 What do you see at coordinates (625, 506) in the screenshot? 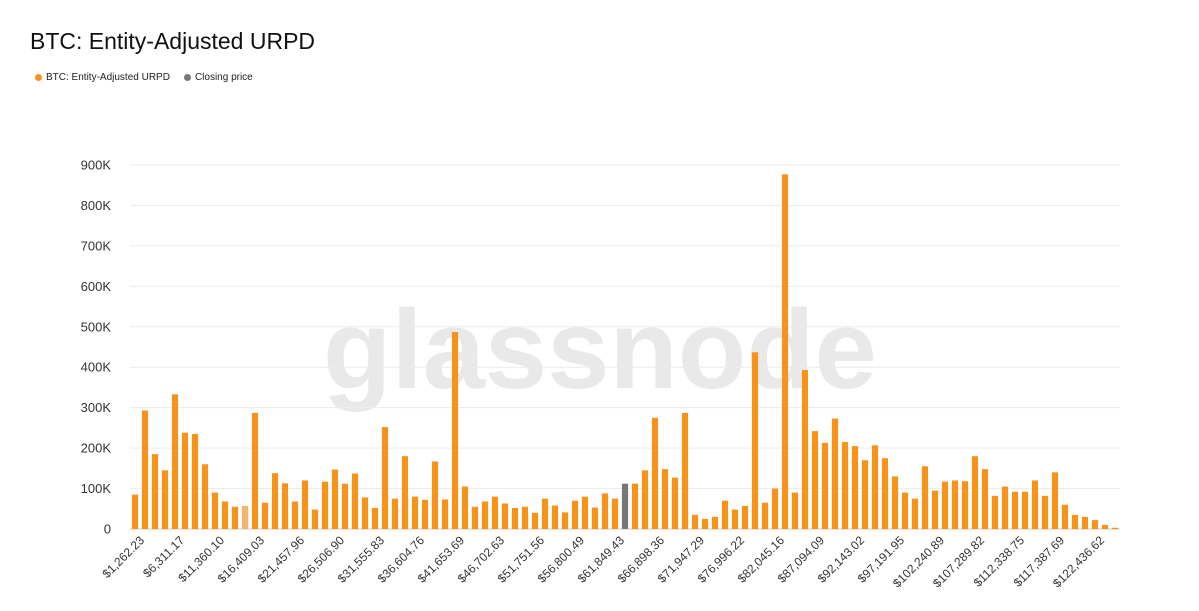
I see `closing-price-bar` at bounding box center [625, 506].